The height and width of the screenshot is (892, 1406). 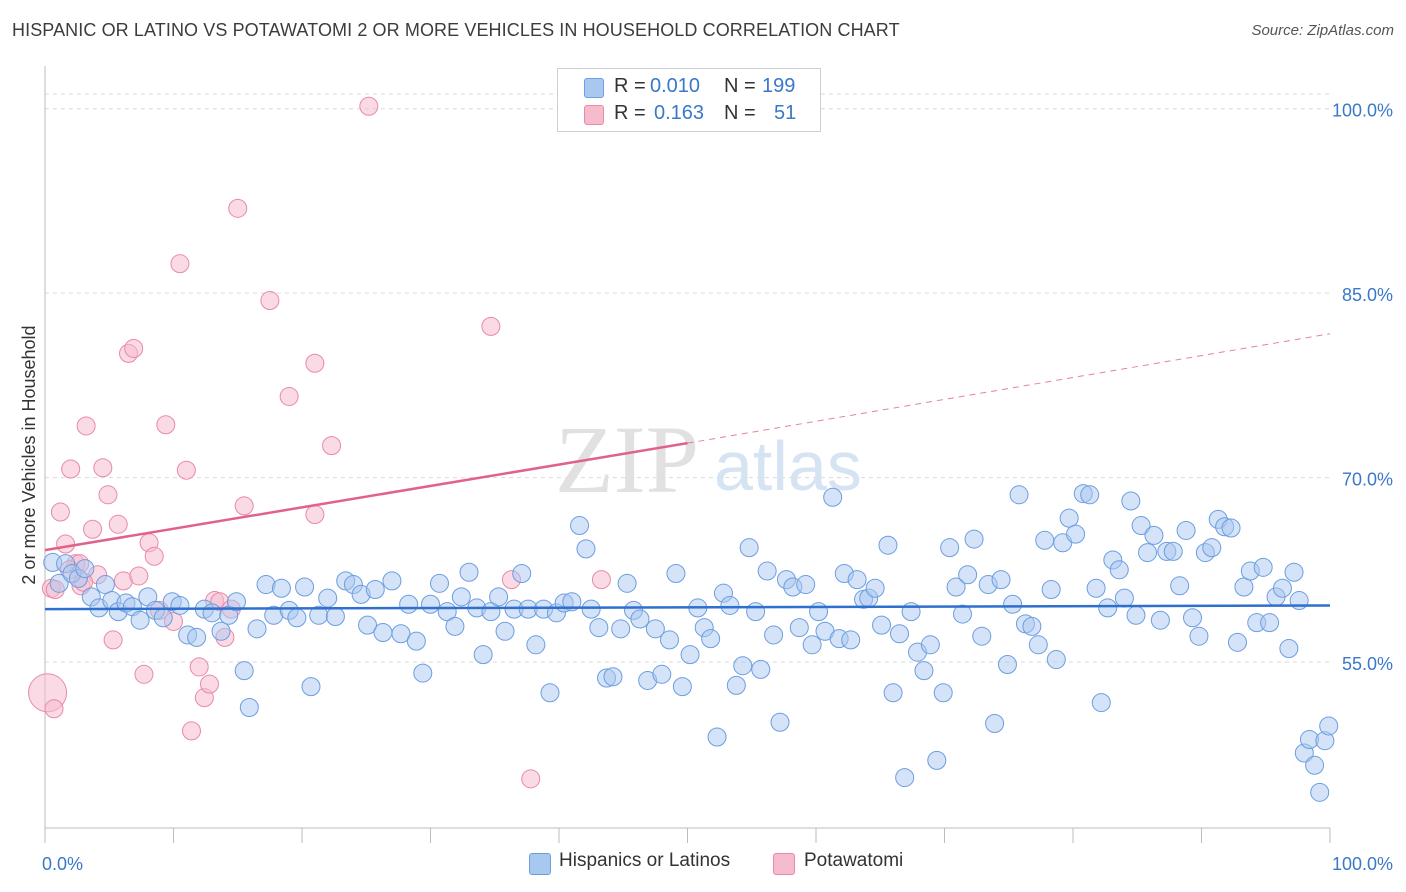 I want to click on legend-hispanic-swatch, so click(x=540, y=864).